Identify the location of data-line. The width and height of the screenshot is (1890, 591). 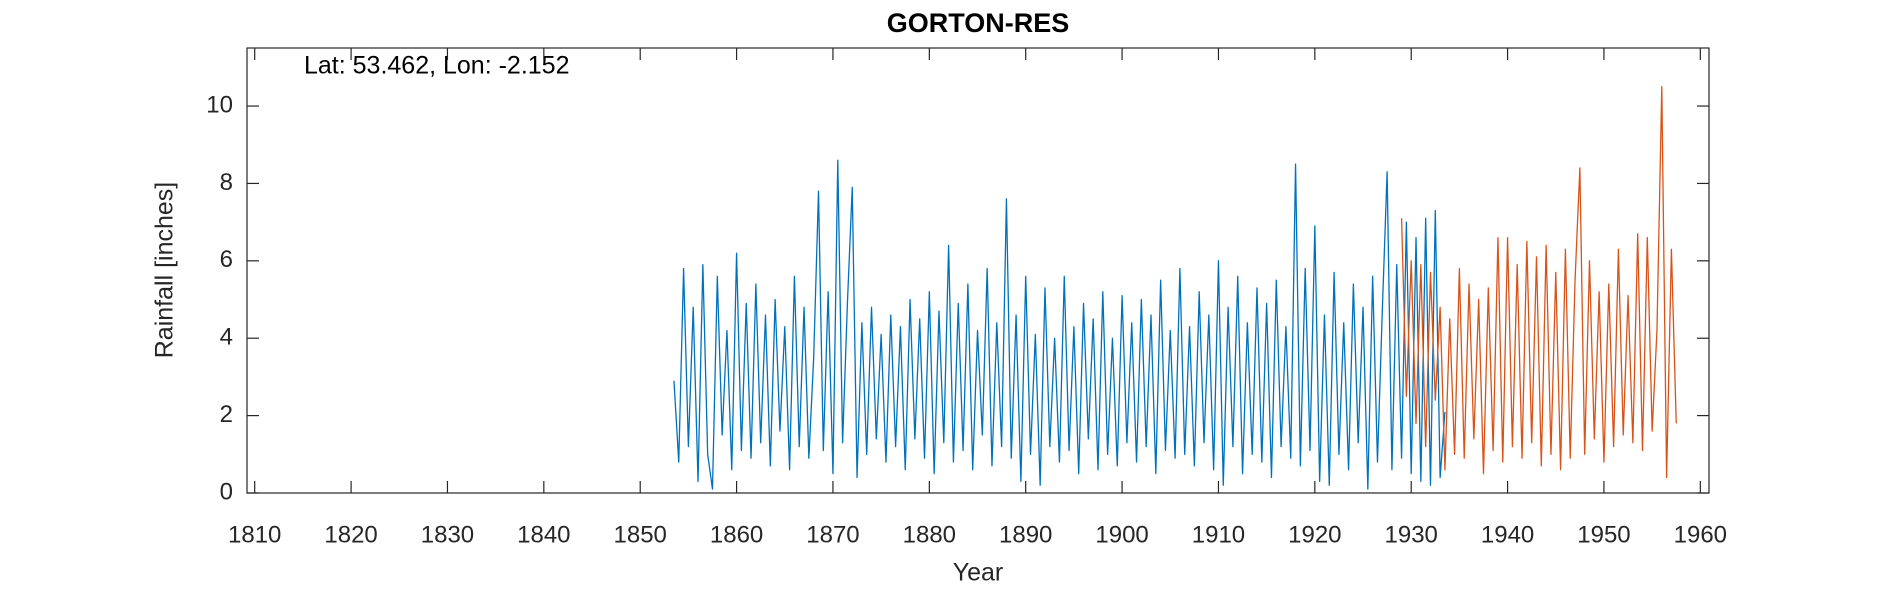
(1538, 282).